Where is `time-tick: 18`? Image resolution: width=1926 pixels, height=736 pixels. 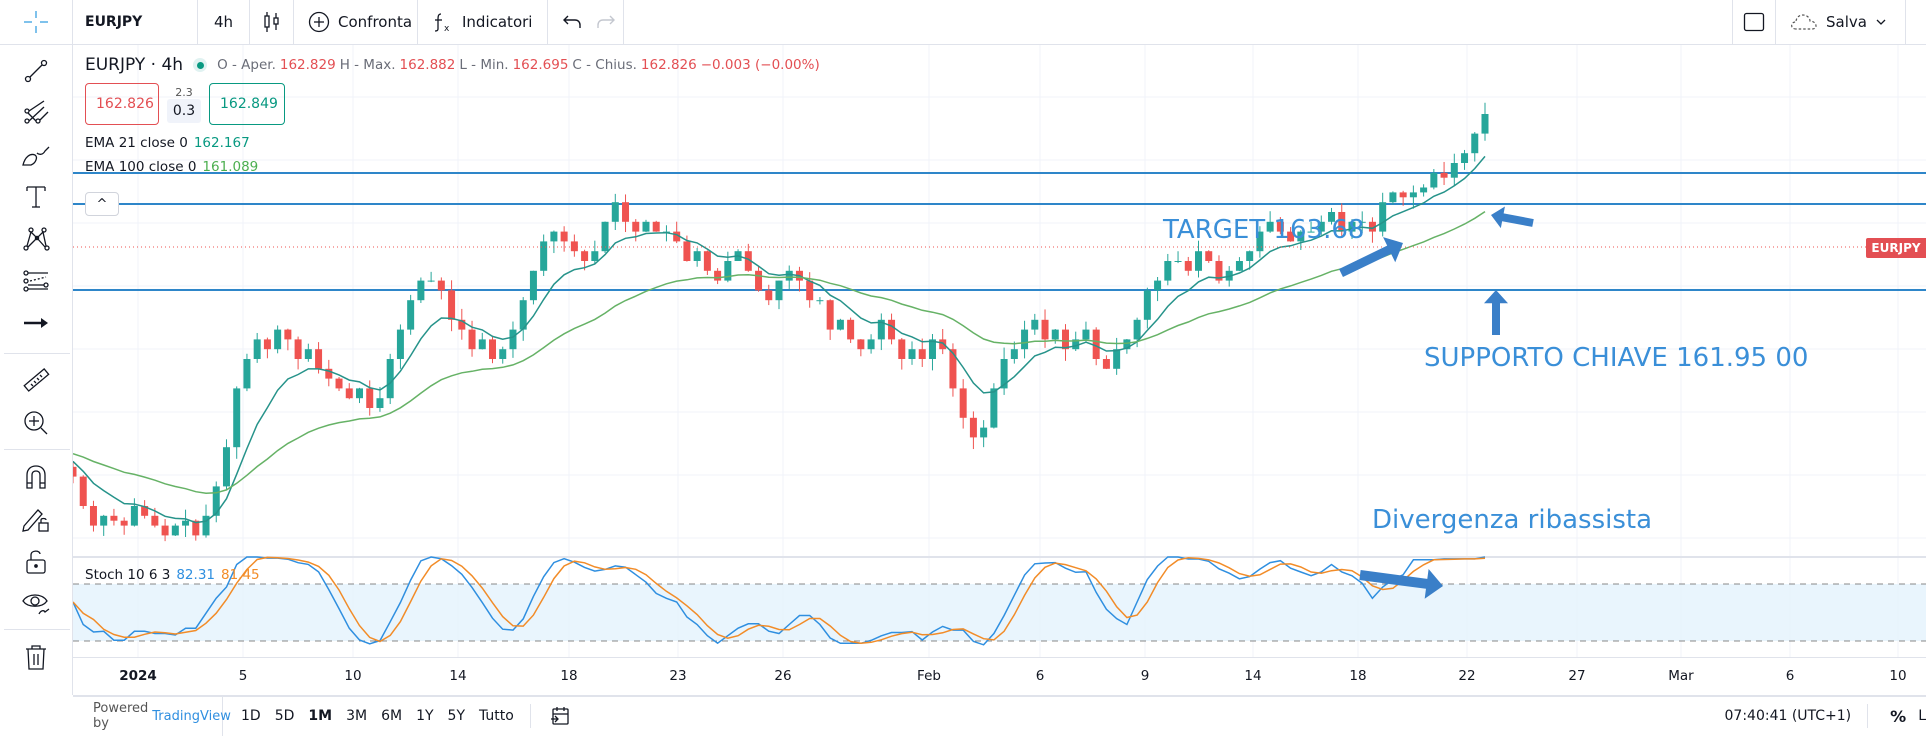
time-tick: 18 is located at coordinates (1358, 676).